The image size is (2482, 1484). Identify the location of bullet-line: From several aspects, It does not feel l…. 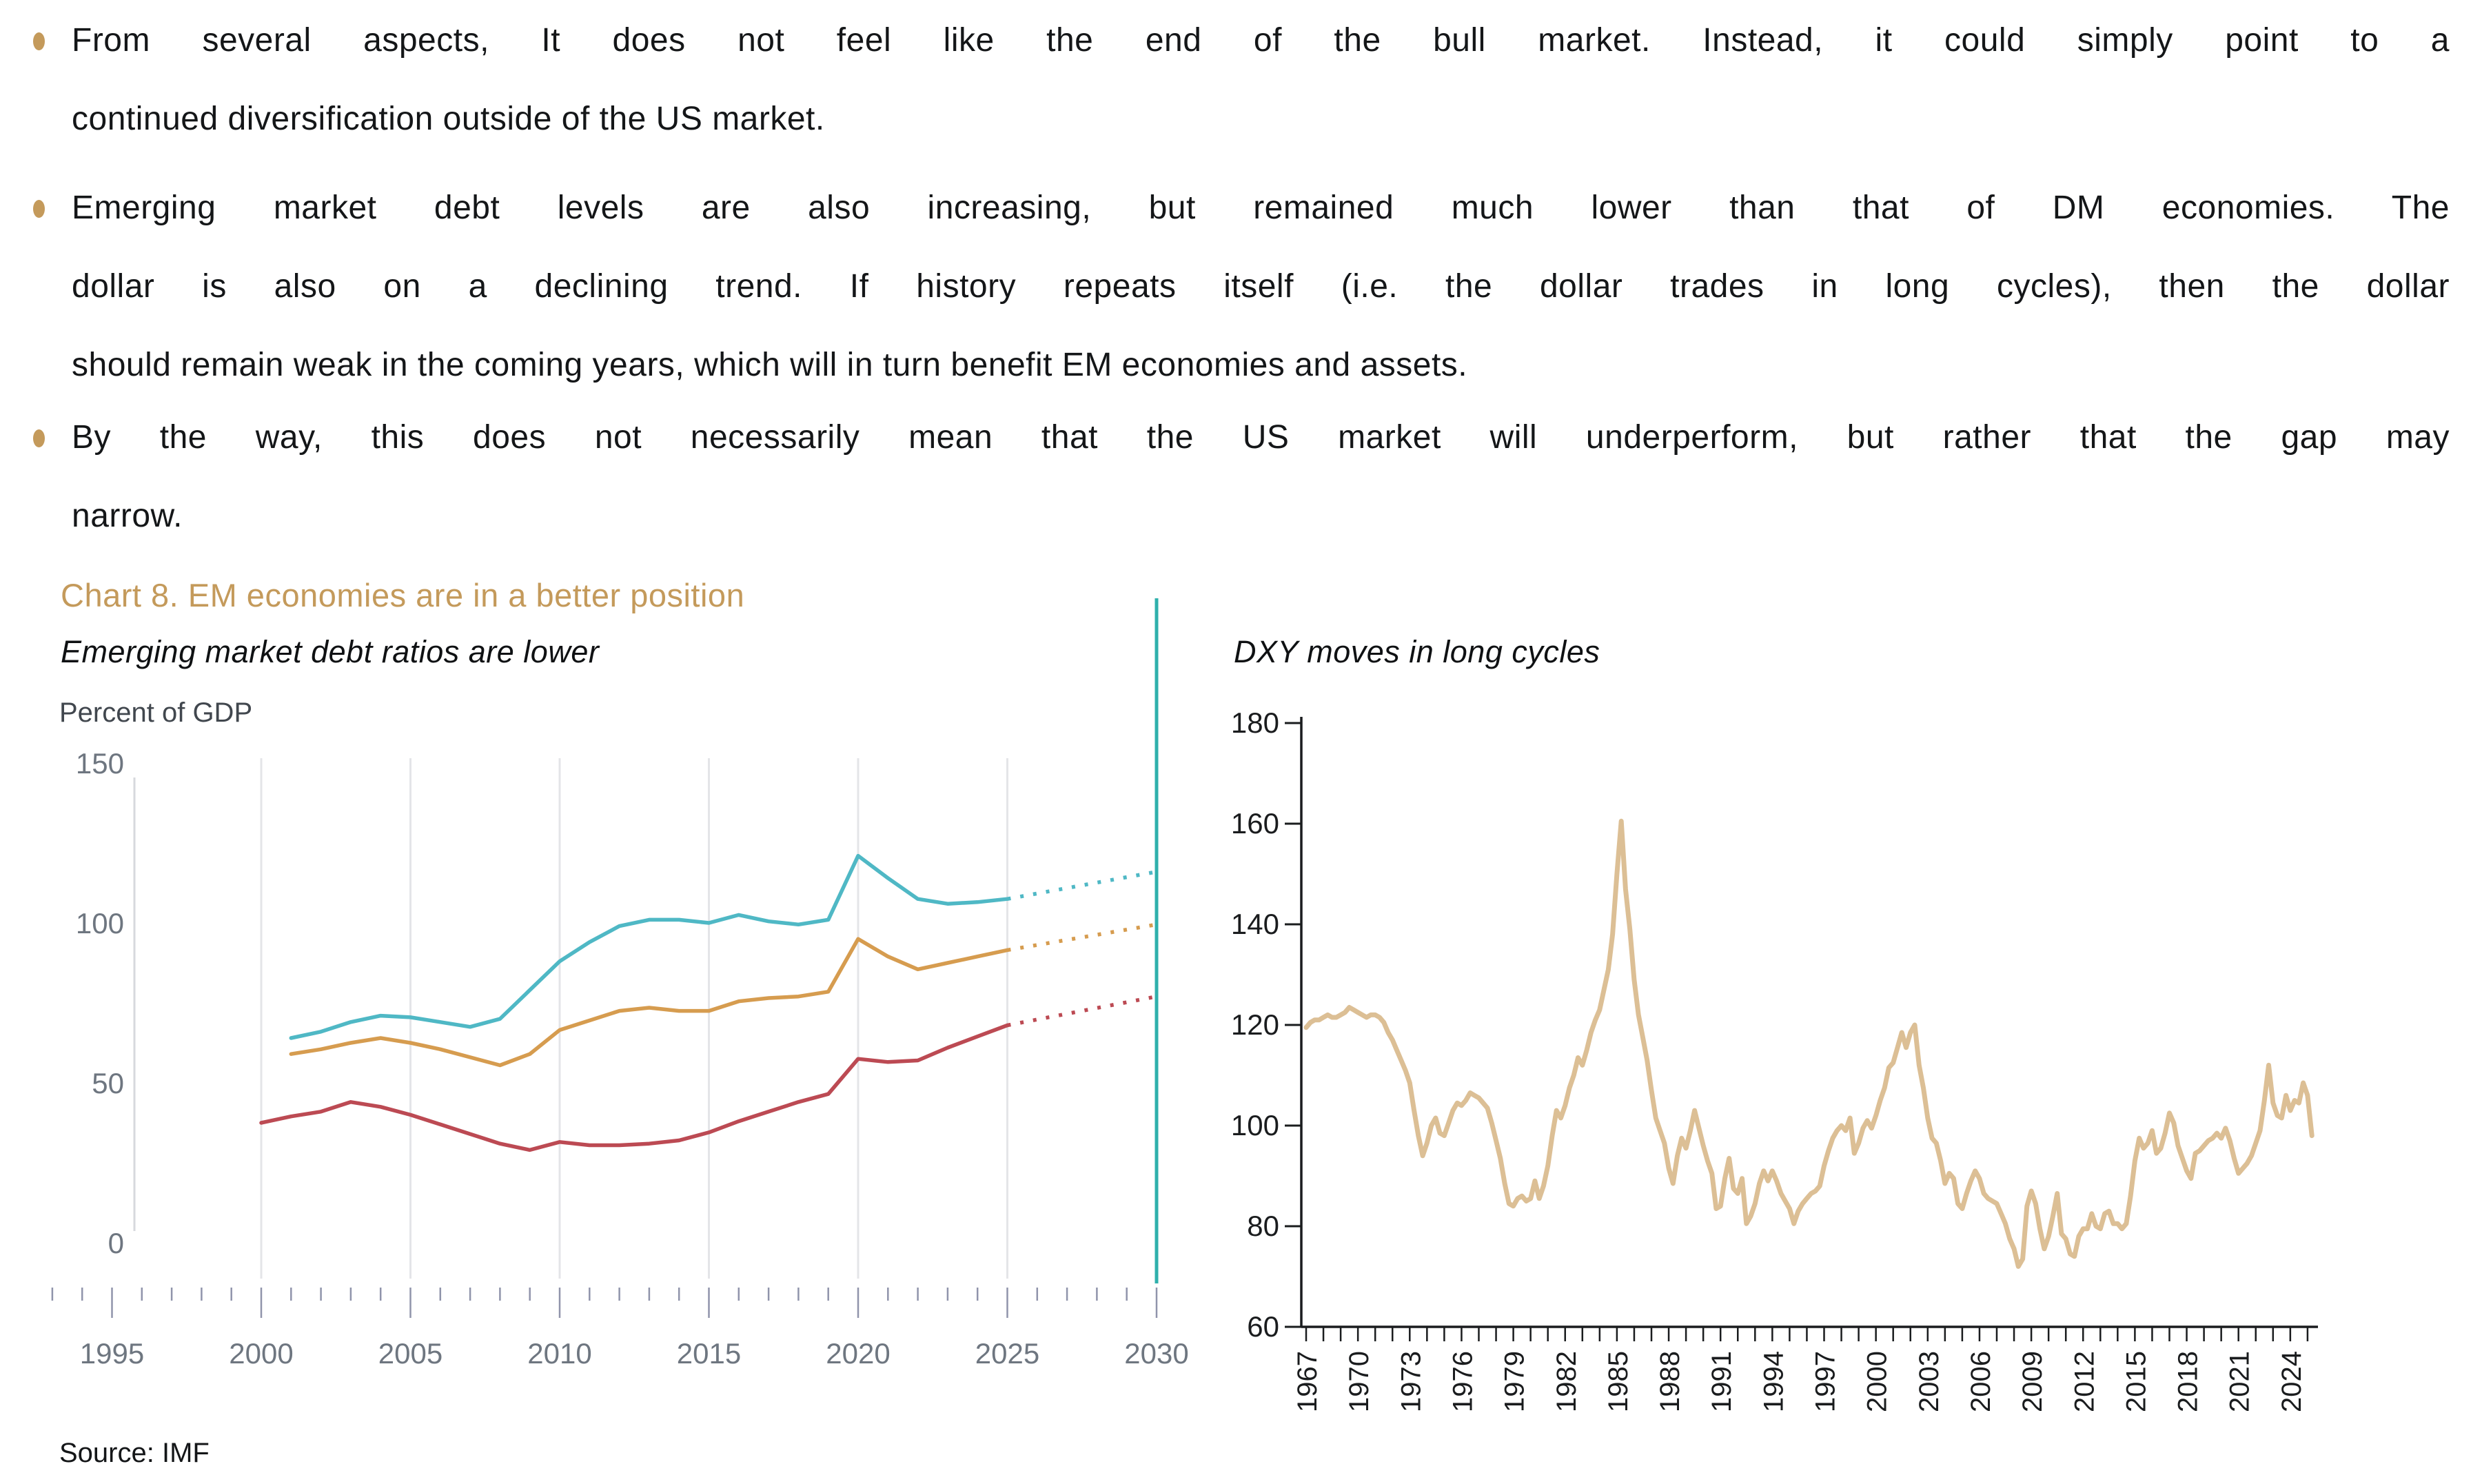
(1261, 40).